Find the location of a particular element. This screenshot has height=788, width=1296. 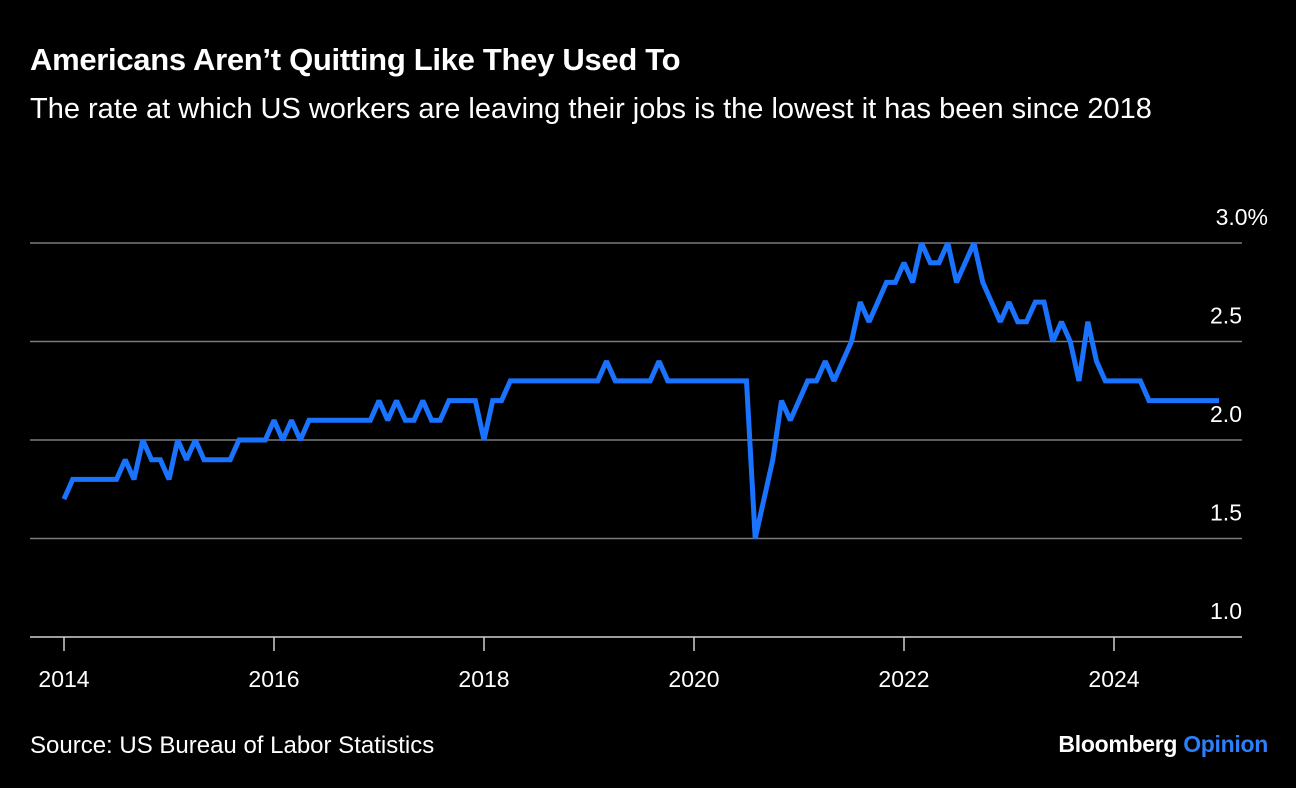

y-tick-label: 2.0 is located at coordinates (1226, 414).